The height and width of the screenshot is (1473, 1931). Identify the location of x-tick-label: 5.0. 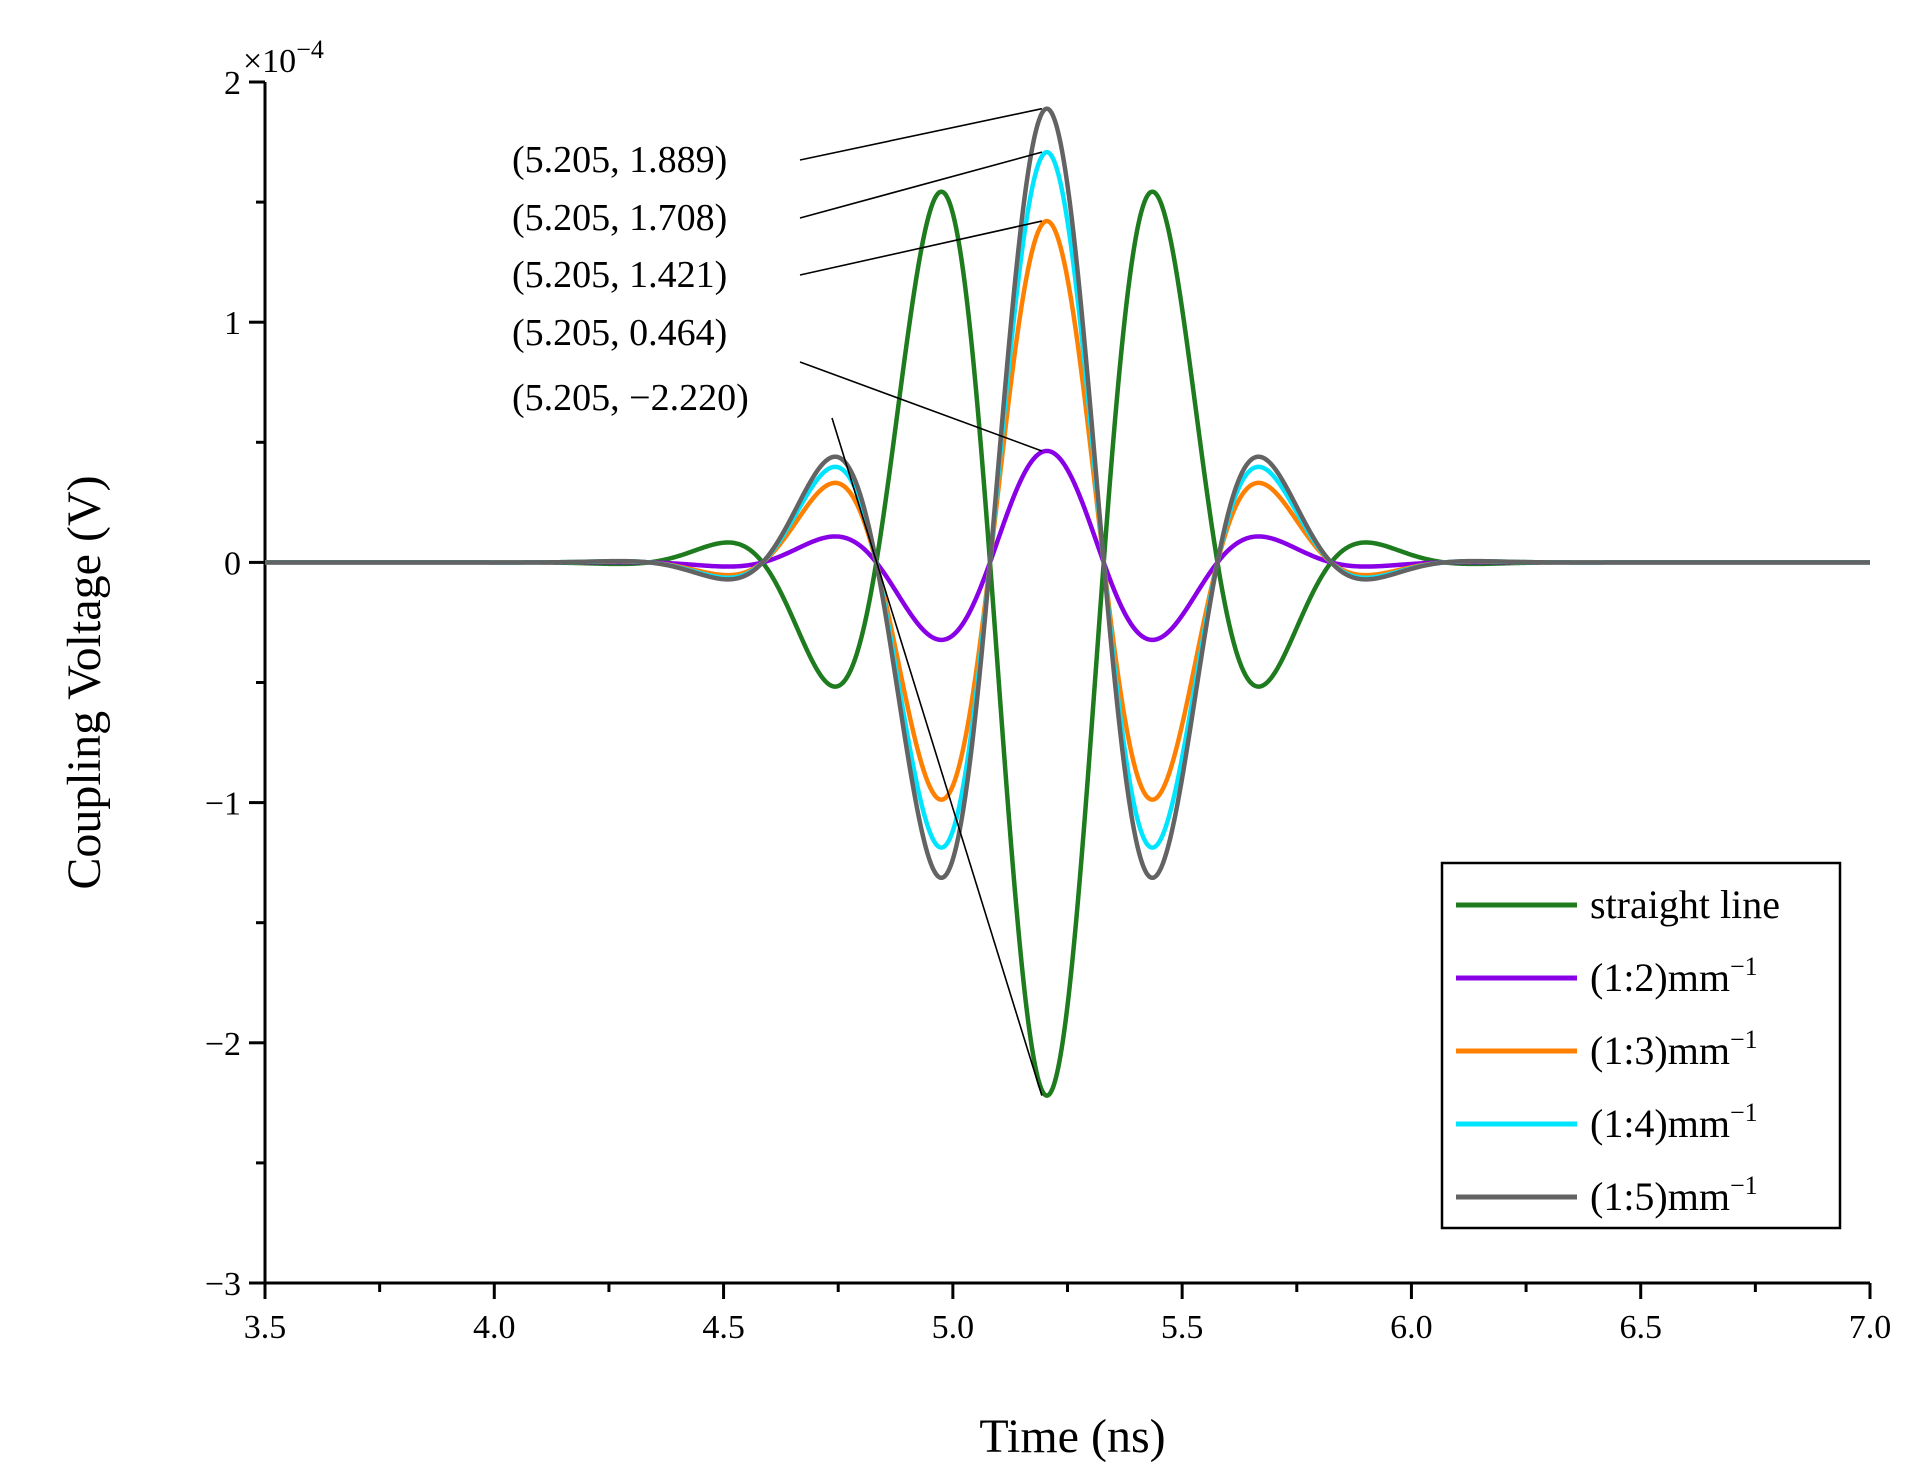
(953, 1327).